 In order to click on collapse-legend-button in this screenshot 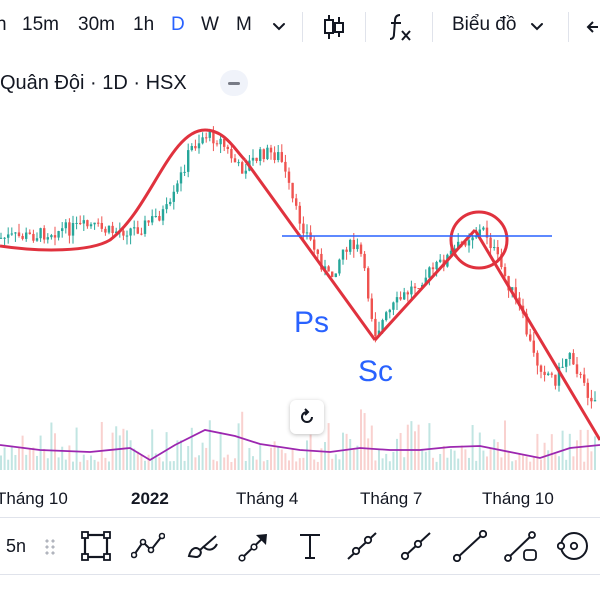, I will do `click(234, 83)`.